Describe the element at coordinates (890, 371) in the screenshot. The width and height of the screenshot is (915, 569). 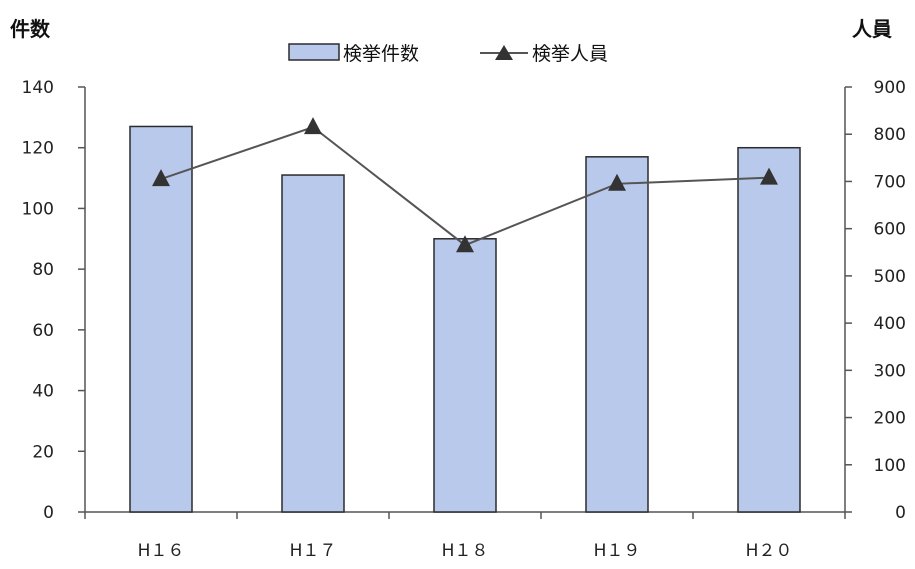
I see `right-tick-label: 300` at that location.